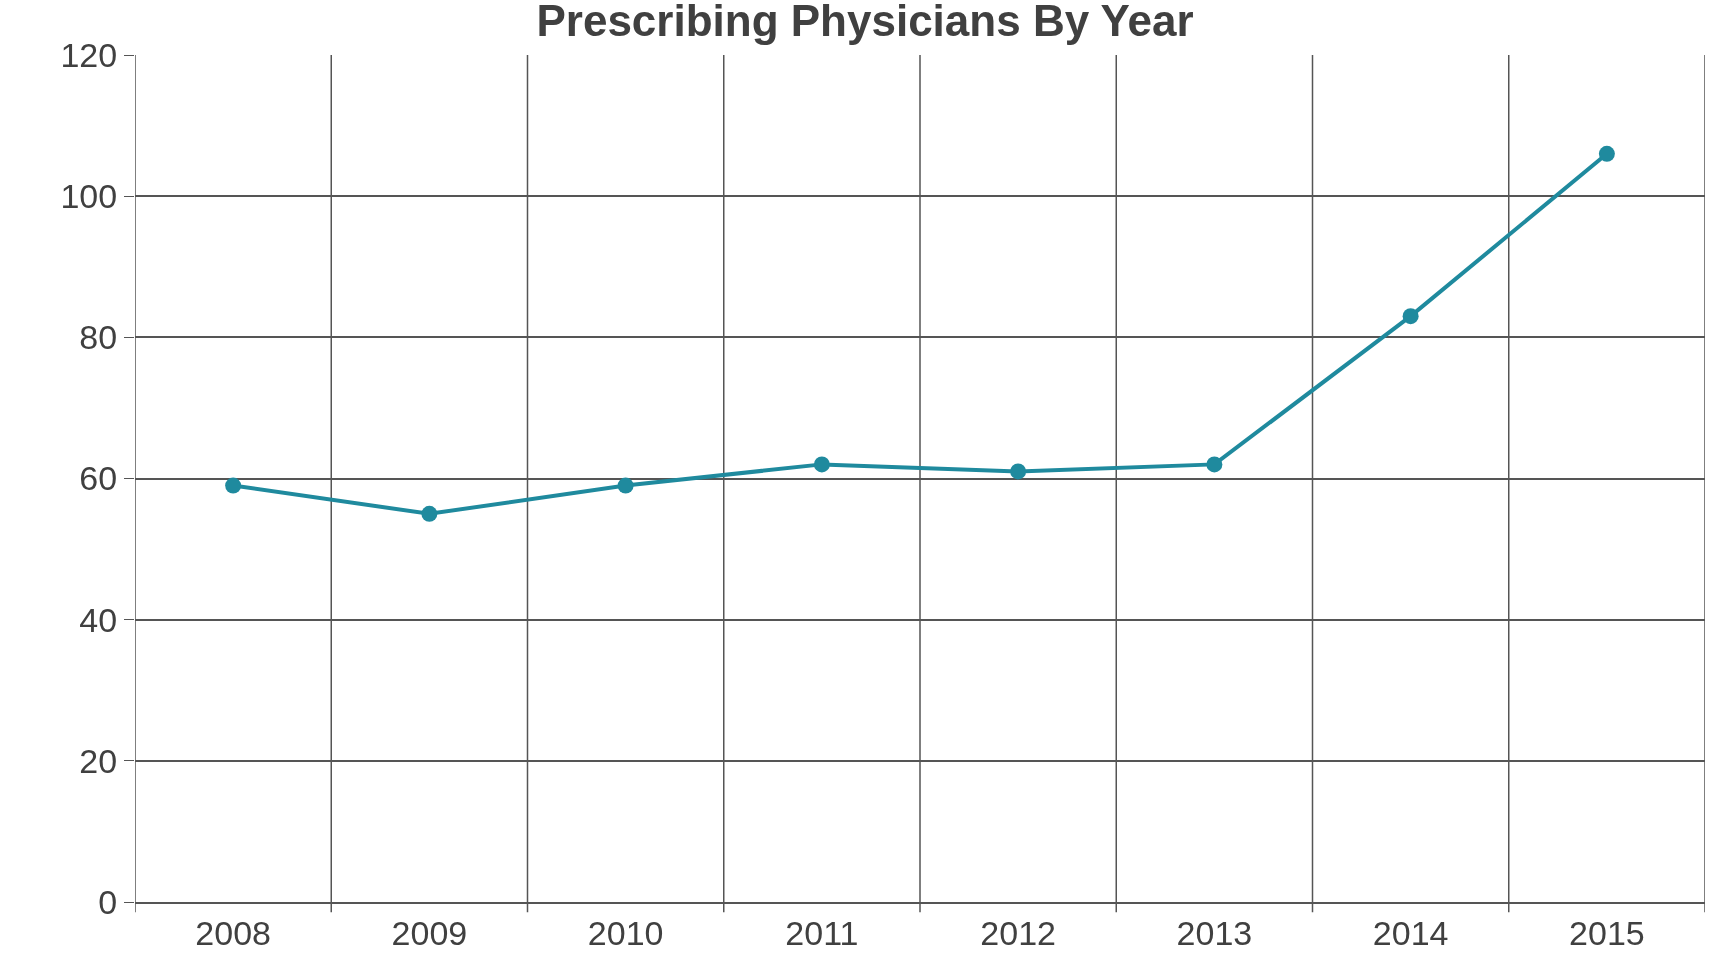 This screenshot has width=1730, height=964. Describe the element at coordinates (822, 932) in the screenshot. I see `x-tick-label: 2011` at that location.